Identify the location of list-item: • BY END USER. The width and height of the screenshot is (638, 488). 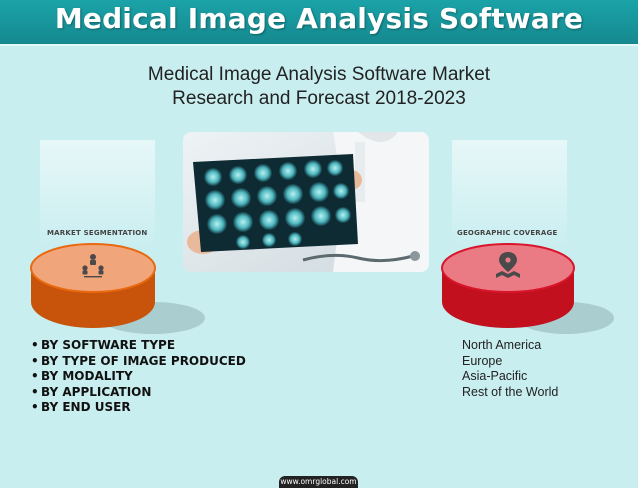
(81, 407).